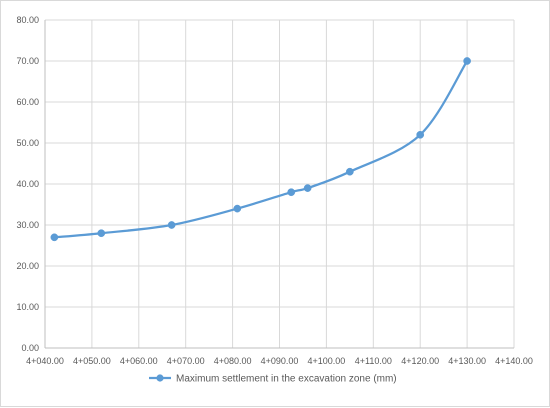 The image size is (550, 408). I want to click on x-tick-label: 4+140.00, so click(514, 361).